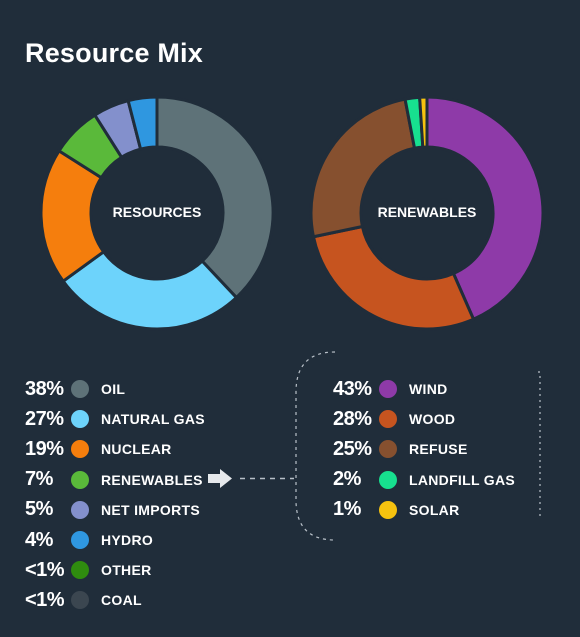  What do you see at coordinates (352, 388) in the screenshot?
I see `legend-percent: 43%` at bounding box center [352, 388].